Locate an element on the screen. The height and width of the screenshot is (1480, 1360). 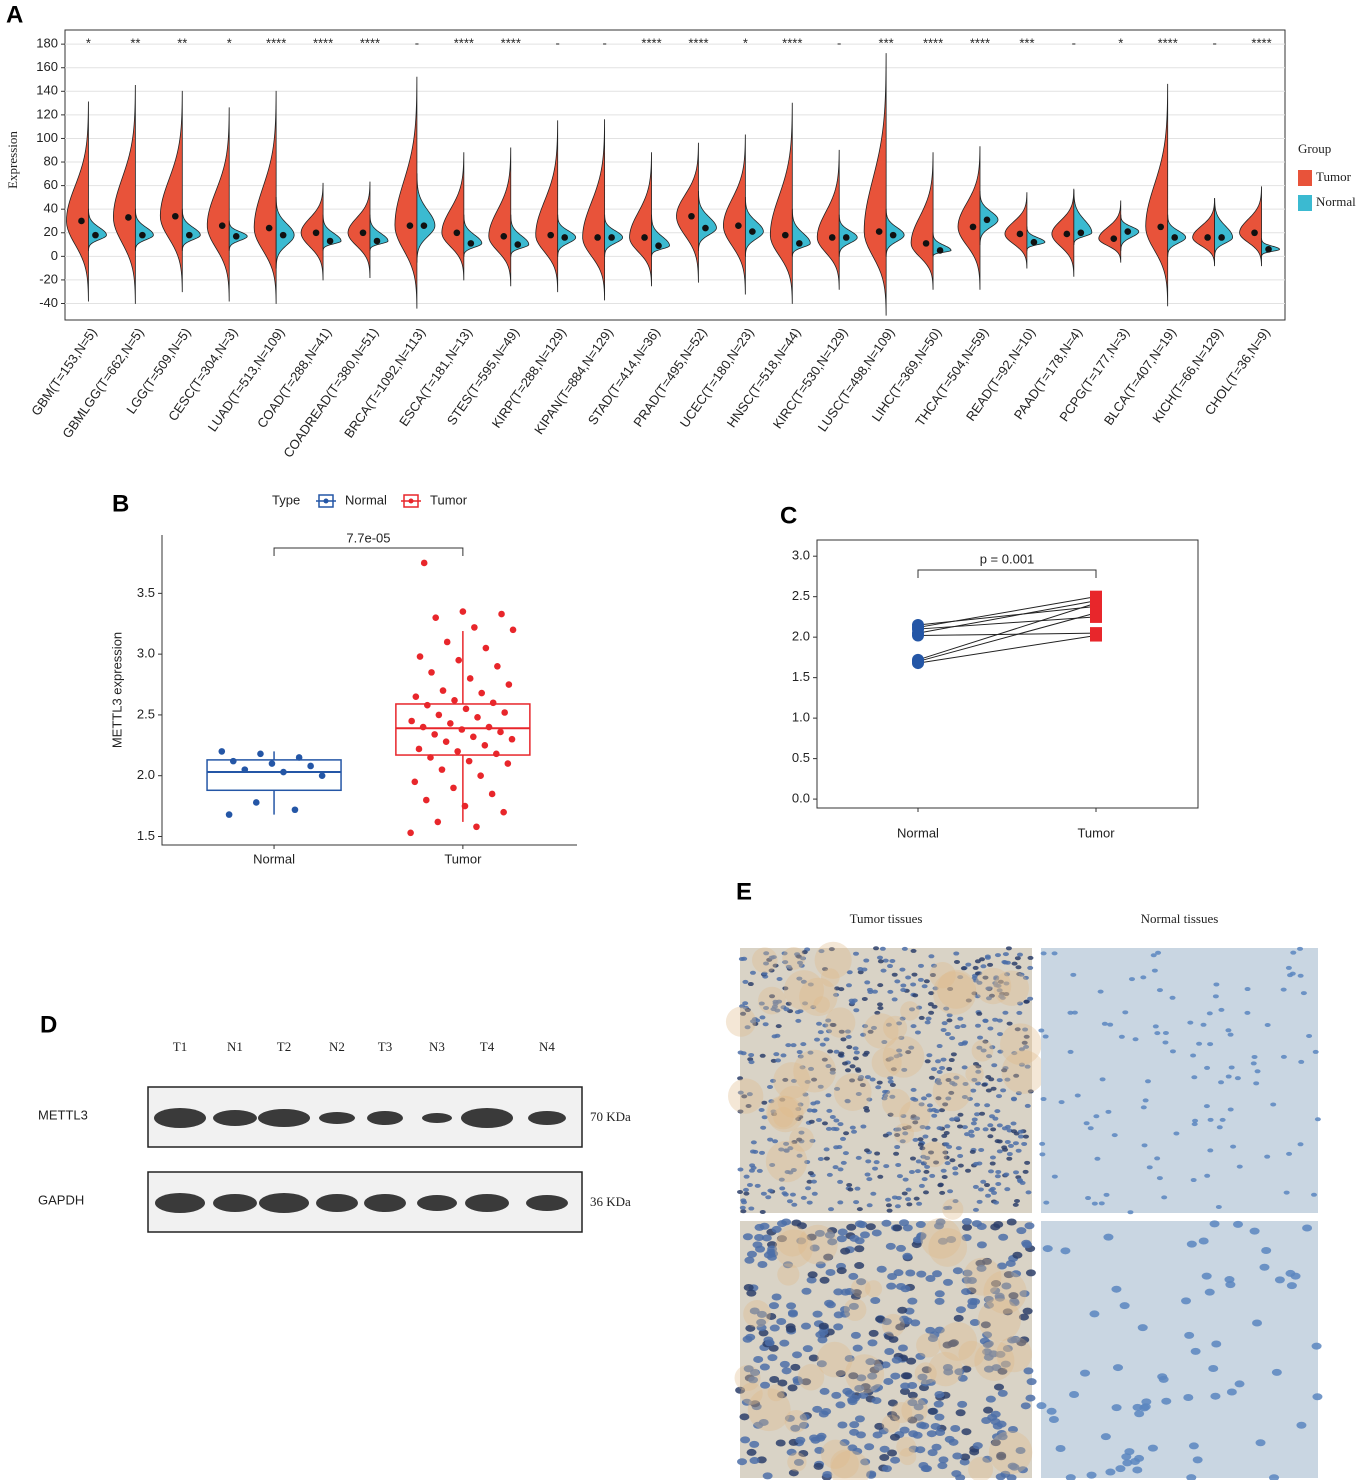
bracket is located at coordinates (1007, 573).